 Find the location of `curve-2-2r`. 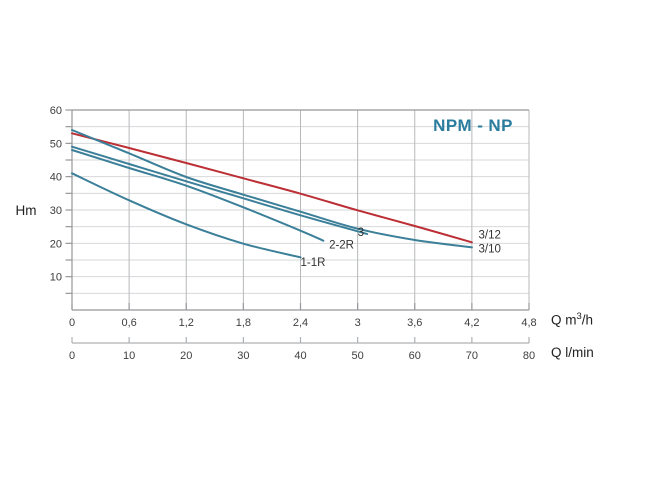

curve-2-2r is located at coordinates (198, 195).